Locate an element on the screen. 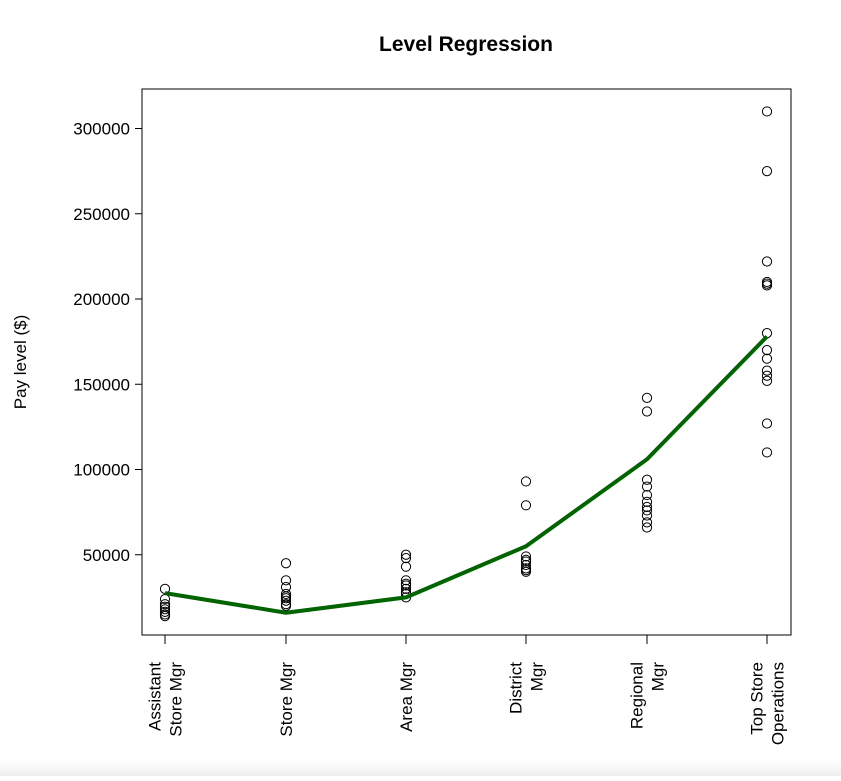 This screenshot has height=781, width=841. y-tick-label: 300000 is located at coordinates (101, 129).